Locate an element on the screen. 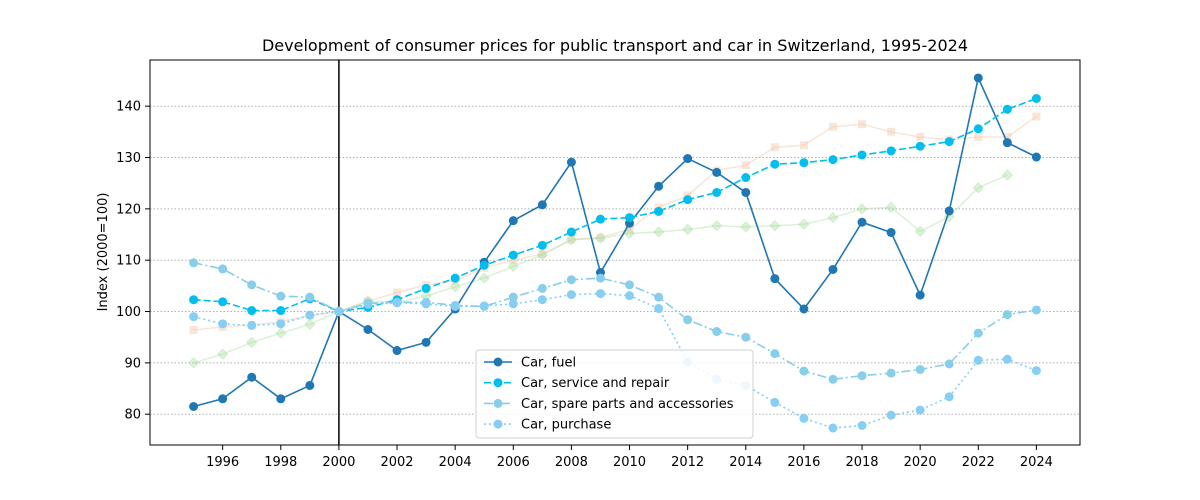 The height and width of the screenshot is (500, 1200). x-tick-label: 2018 is located at coordinates (861, 462).